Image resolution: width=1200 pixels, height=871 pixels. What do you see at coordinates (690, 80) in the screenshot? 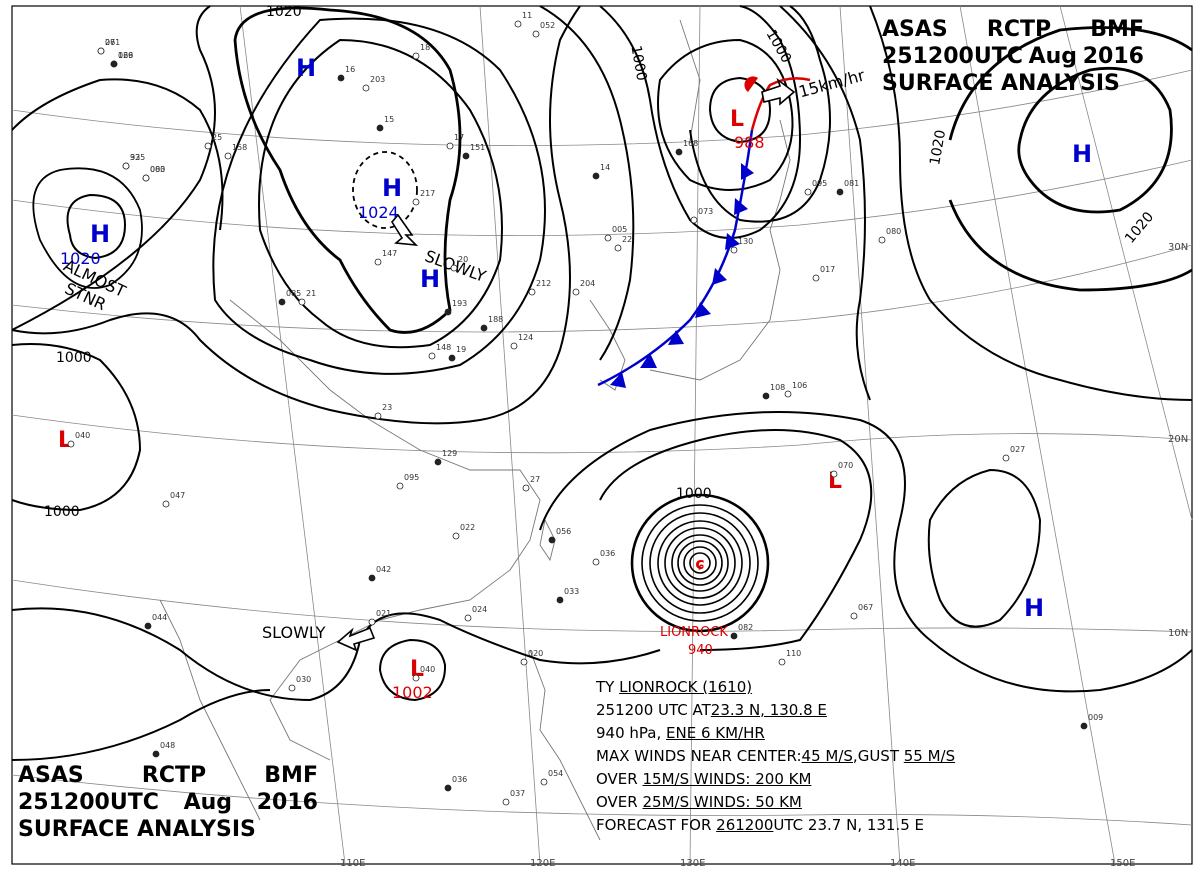
I see `sakhalin-coast` at bounding box center [690, 80].